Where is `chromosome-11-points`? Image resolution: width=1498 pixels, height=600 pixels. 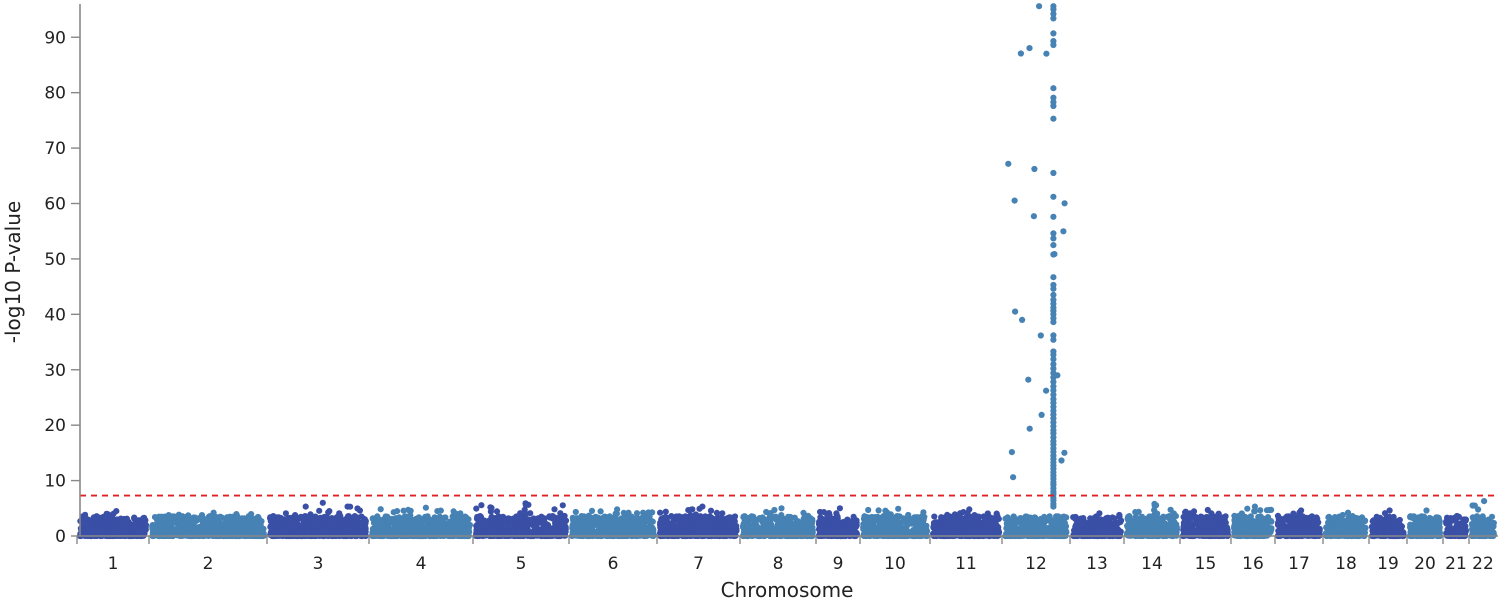 chromosome-11-points is located at coordinates (966, 523).